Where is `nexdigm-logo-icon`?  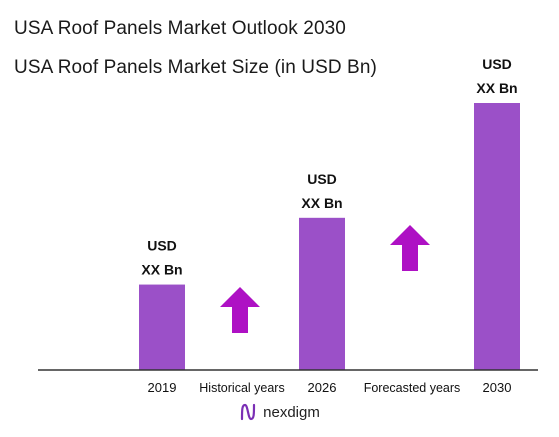
nexdigm-logo-icon is located at coordinates (248, 412).